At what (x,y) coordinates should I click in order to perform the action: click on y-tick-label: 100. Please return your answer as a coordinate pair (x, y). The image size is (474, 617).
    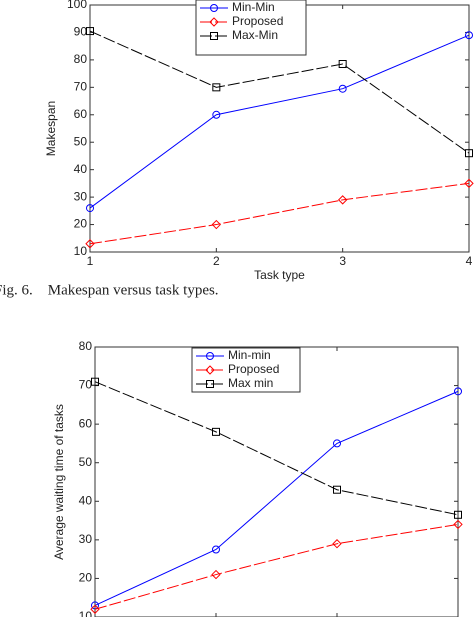
    Looking at the image, I should click on (77, 5).